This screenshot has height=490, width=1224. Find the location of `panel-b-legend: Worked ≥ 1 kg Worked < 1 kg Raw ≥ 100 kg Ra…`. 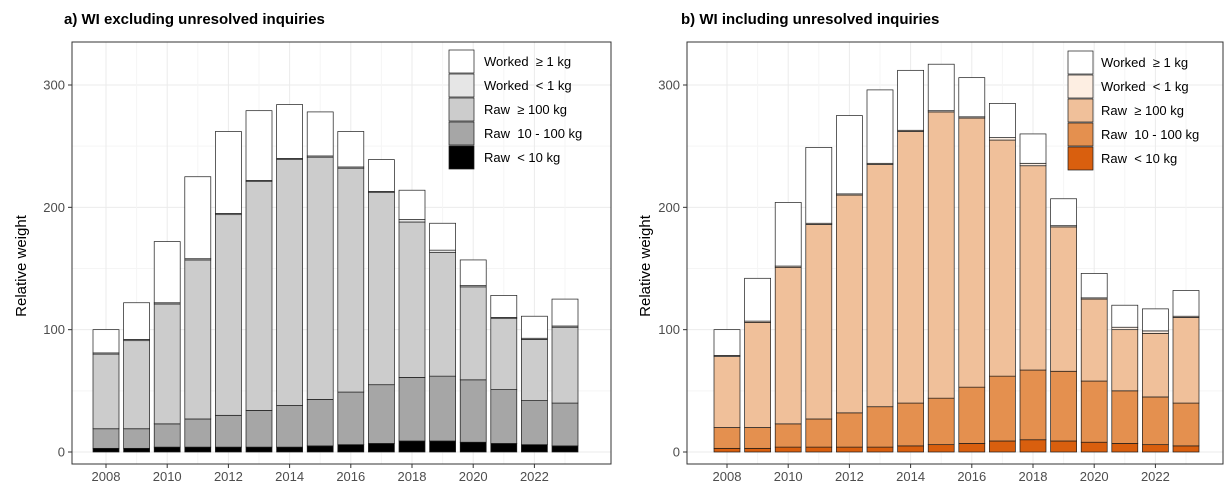

panel-b-legend: Worked ≥ 1 kg Worked < 1 kg Raw ≥ 100 kg Ra… is located at coordinates (1133, 110).